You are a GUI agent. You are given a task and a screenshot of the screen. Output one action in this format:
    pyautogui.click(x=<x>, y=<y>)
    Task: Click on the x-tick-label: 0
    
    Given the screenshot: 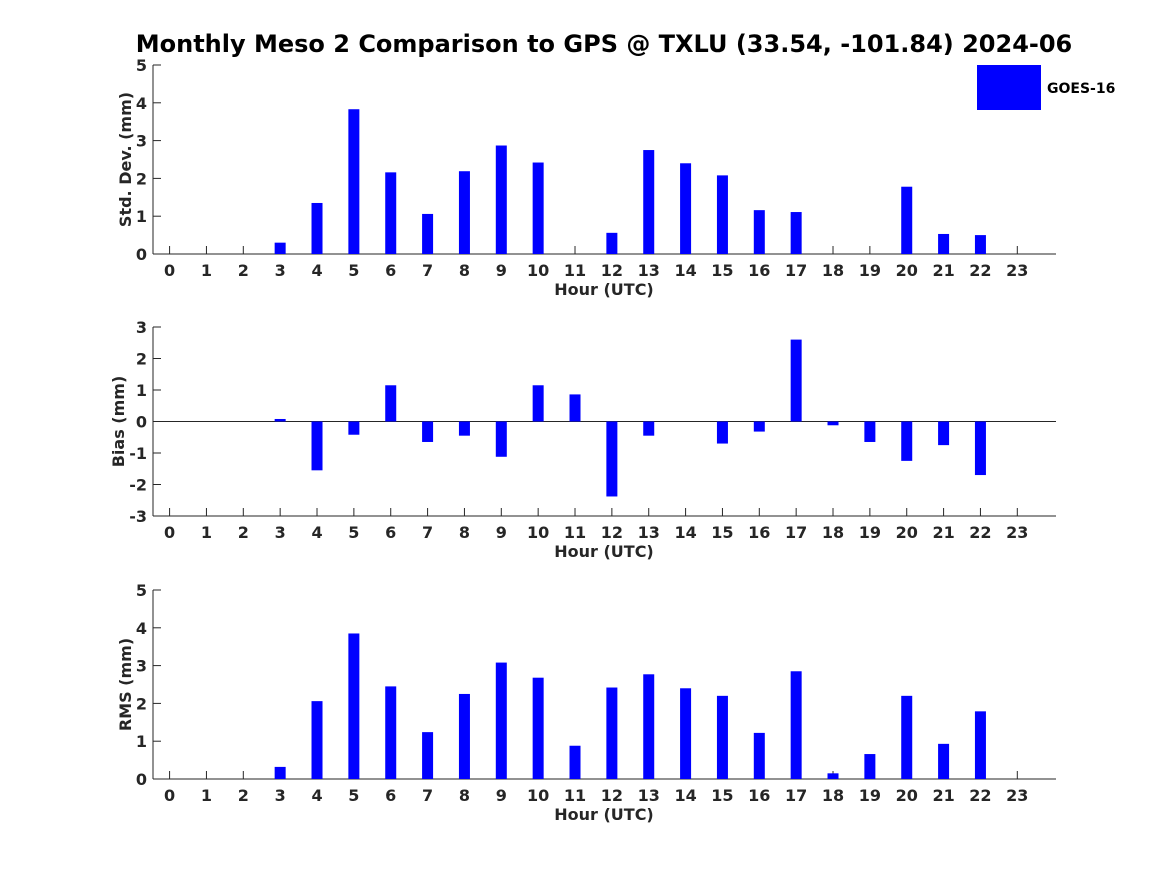 What is the action you would take?
    pyautogui.click(x=169, y=270)
    